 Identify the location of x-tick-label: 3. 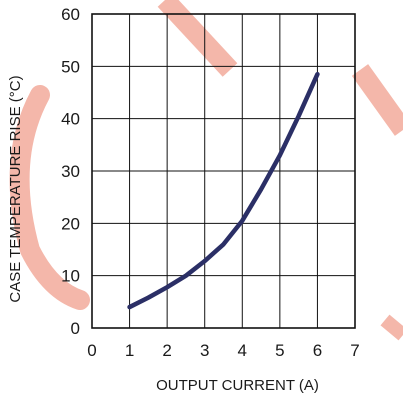
(204, 350).